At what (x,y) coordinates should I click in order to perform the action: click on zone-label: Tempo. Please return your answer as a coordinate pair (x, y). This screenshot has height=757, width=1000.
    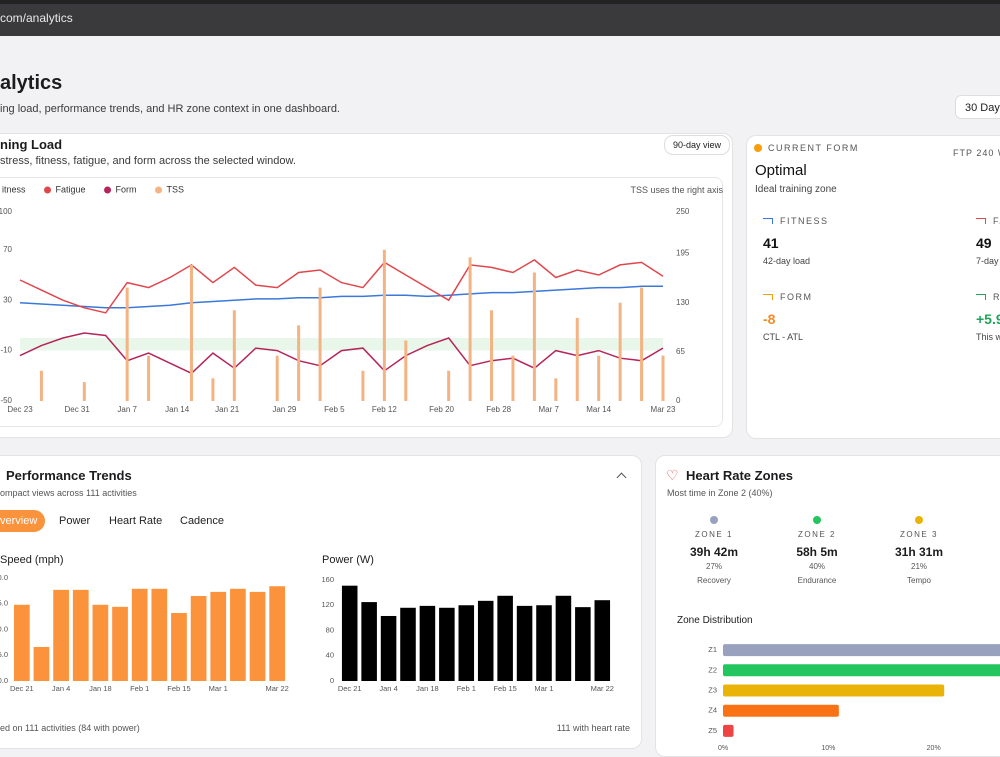
    Looking at the image, I should click on (919, 580).